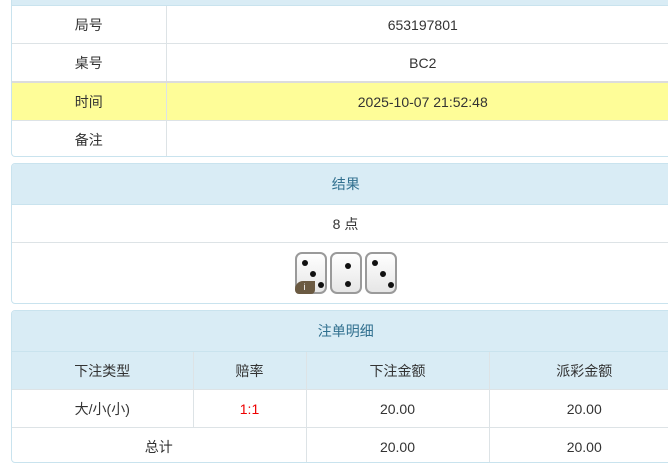 The image size is (668, 464). Describe the element at coordinates (340, 223) in the screenshot. I see `result-points: 8 点` at that location.